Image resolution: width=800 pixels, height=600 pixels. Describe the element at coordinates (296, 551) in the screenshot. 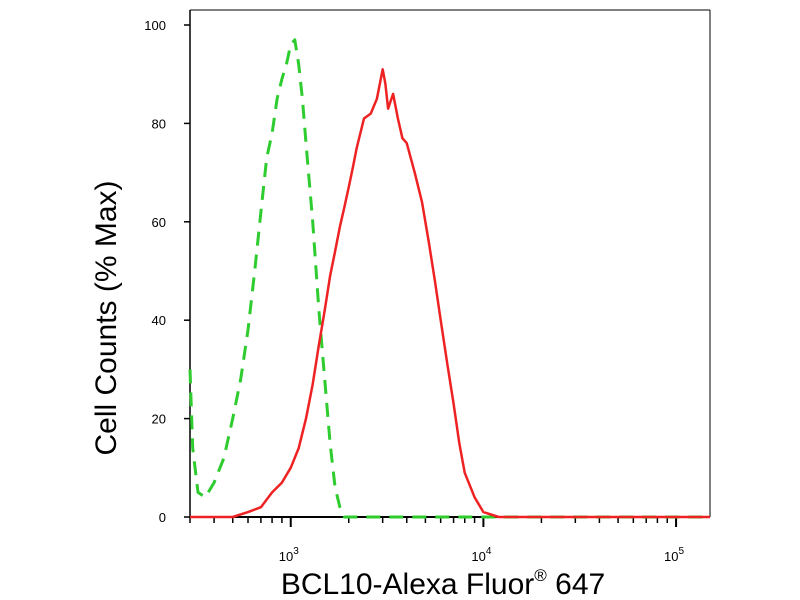

I see `x-tick-label-exponent: 3` at that location.